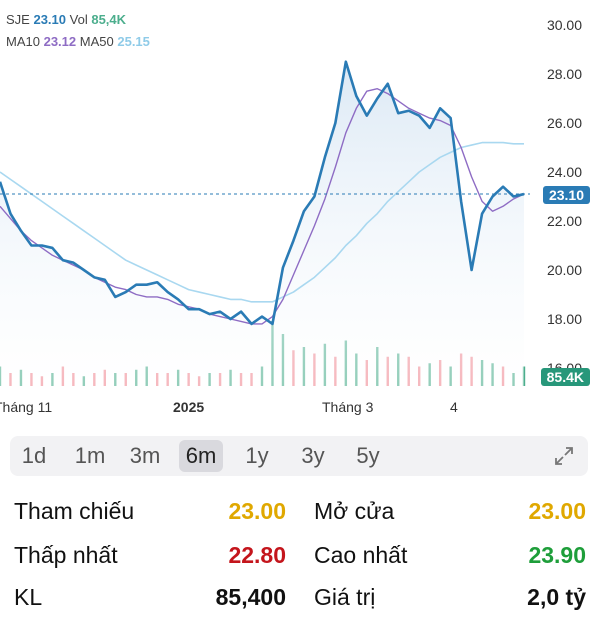  Describe the element at coordinates (28, 597) in the screenshot. I see `volume-label: KL` at that location.